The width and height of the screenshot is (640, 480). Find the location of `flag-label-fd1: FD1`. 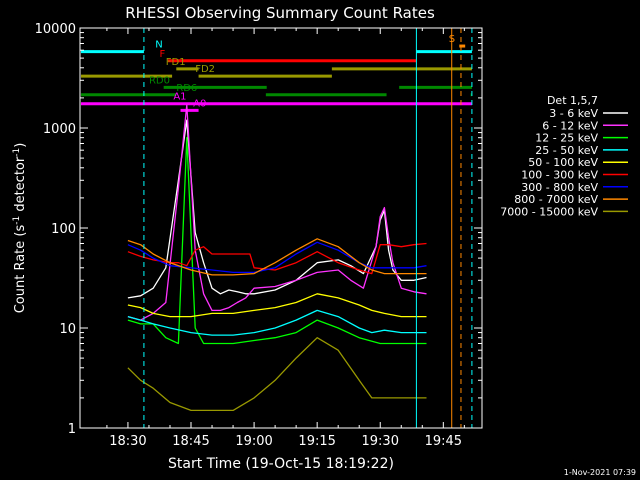

flag-label-fd1: FD1 is located at coordinates (176, 62).